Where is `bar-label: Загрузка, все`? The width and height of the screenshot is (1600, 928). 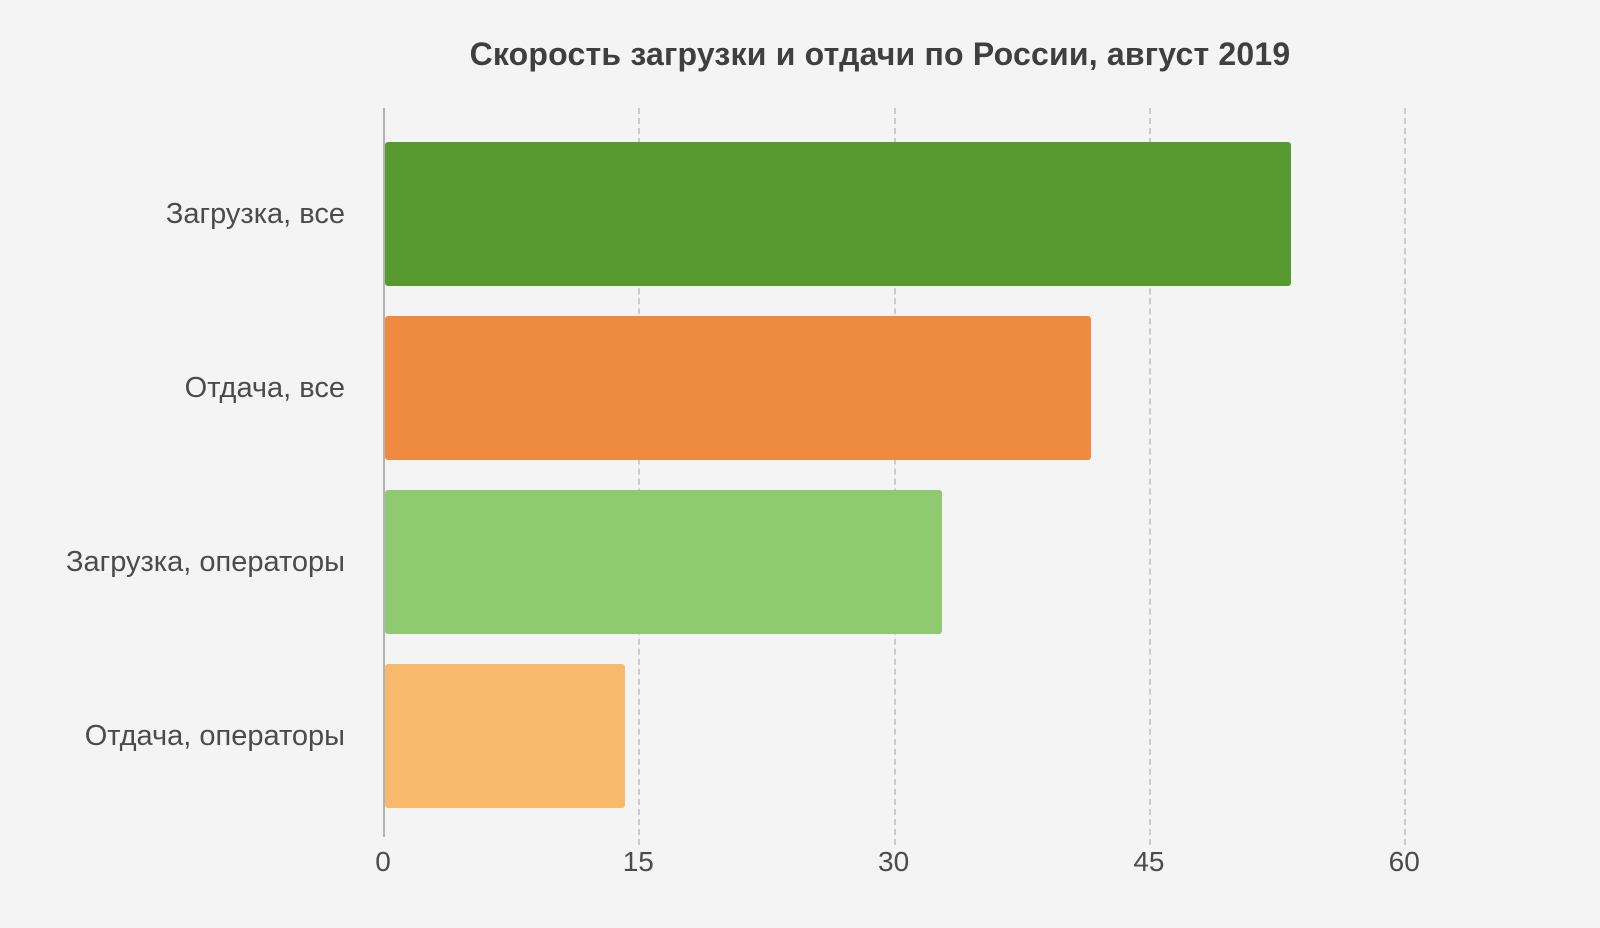
bar-label: Загрузка, все is located at coordinates (255, 213).